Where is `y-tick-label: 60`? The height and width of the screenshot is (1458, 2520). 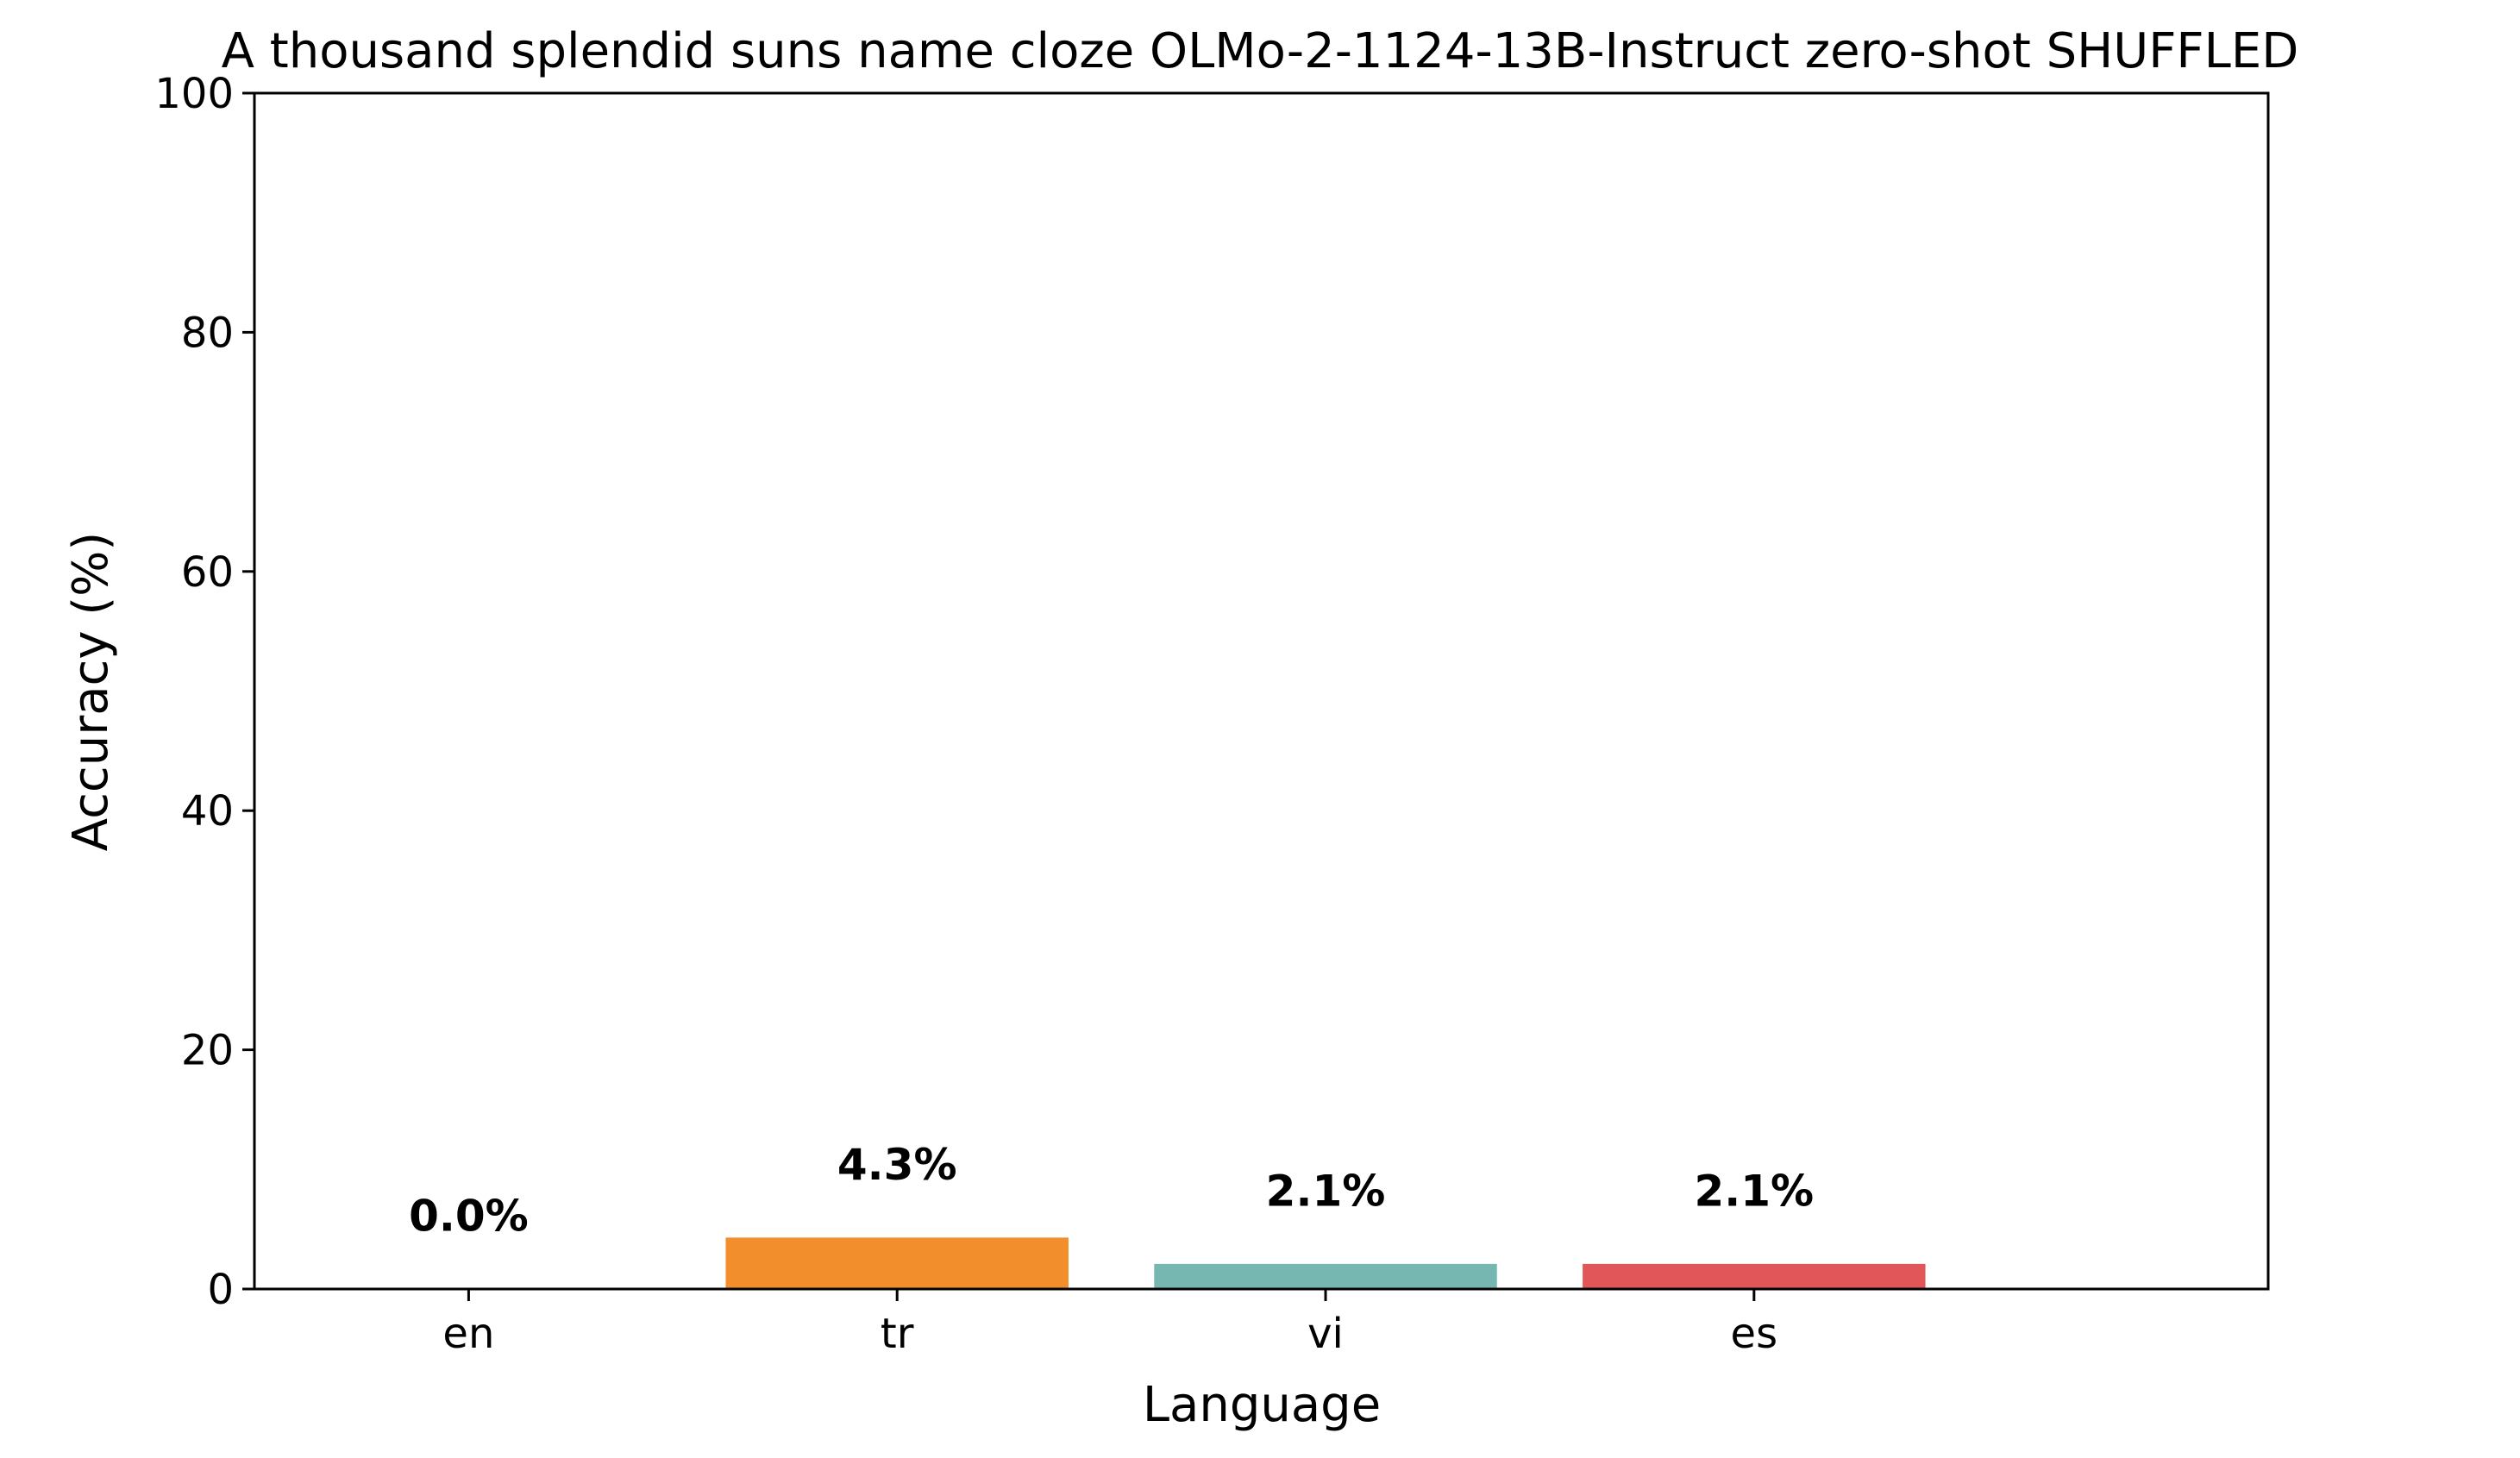 y-tick-label: 60 is located at coordinates (208, 572).